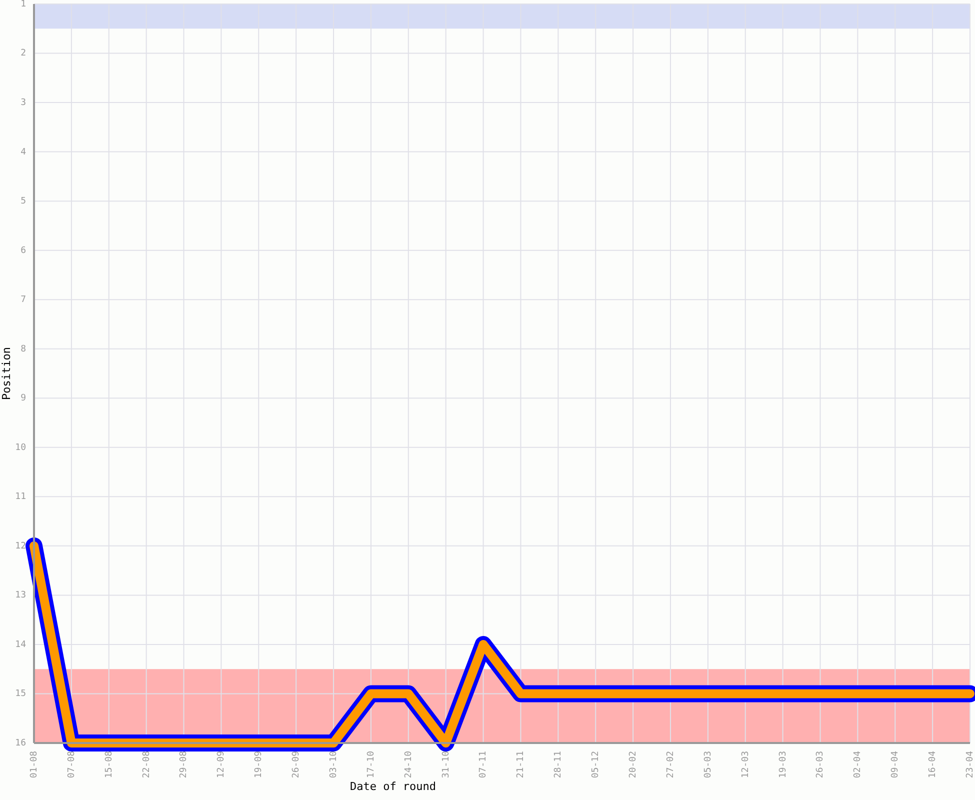  I want to click on x-tick-label: 19-03, so click(783, 764).